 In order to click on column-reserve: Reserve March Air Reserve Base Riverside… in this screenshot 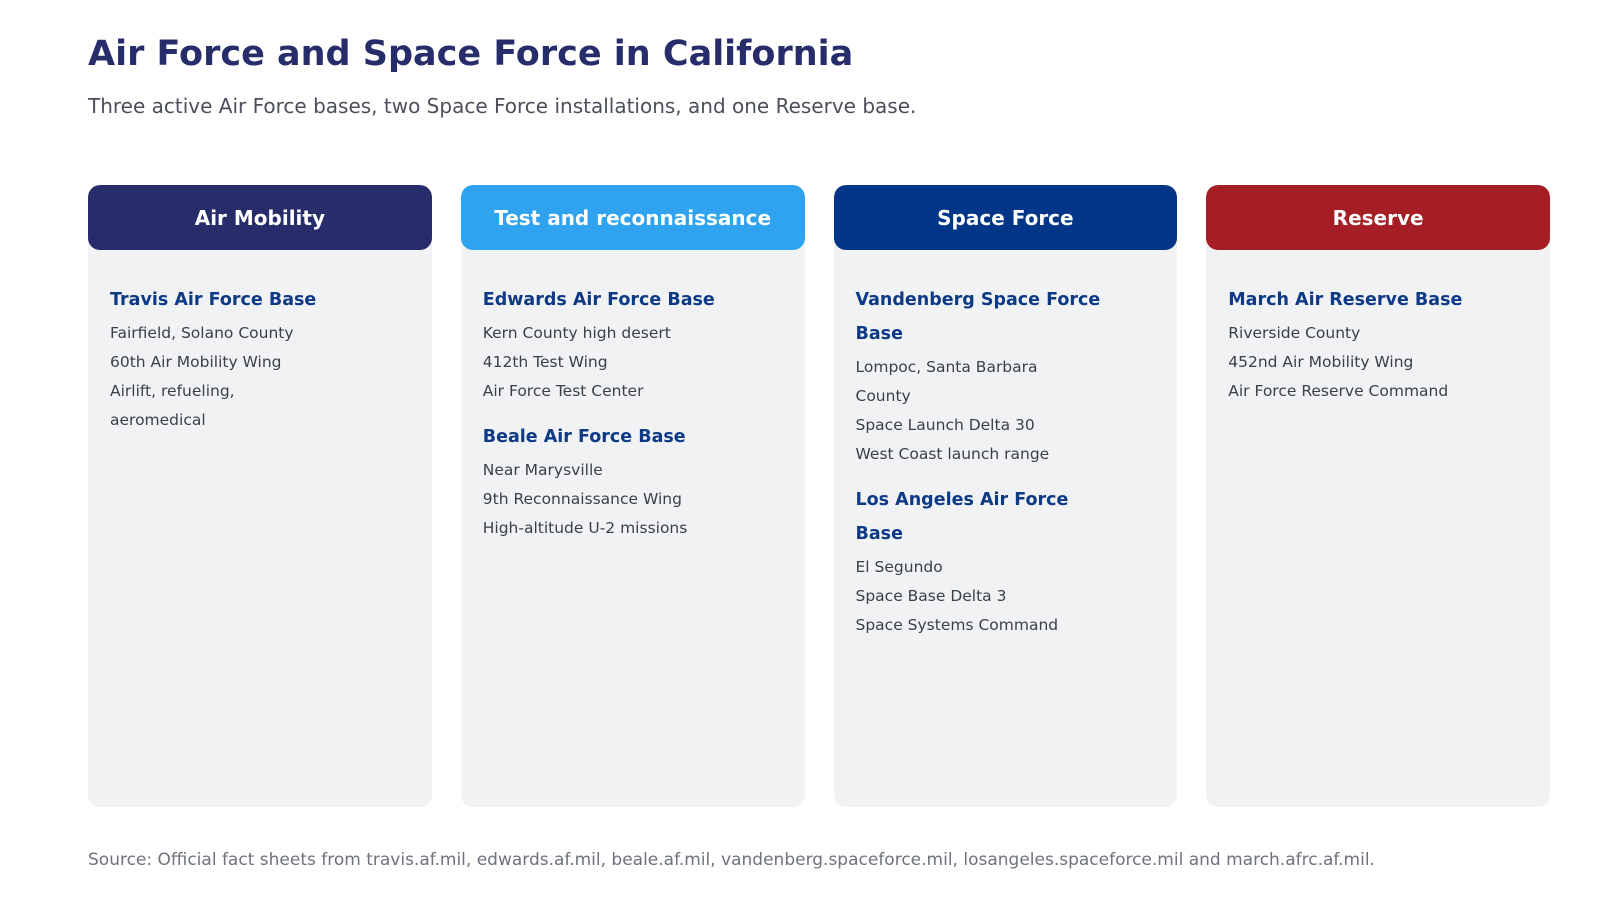, I will do `click(1378, 496)`.